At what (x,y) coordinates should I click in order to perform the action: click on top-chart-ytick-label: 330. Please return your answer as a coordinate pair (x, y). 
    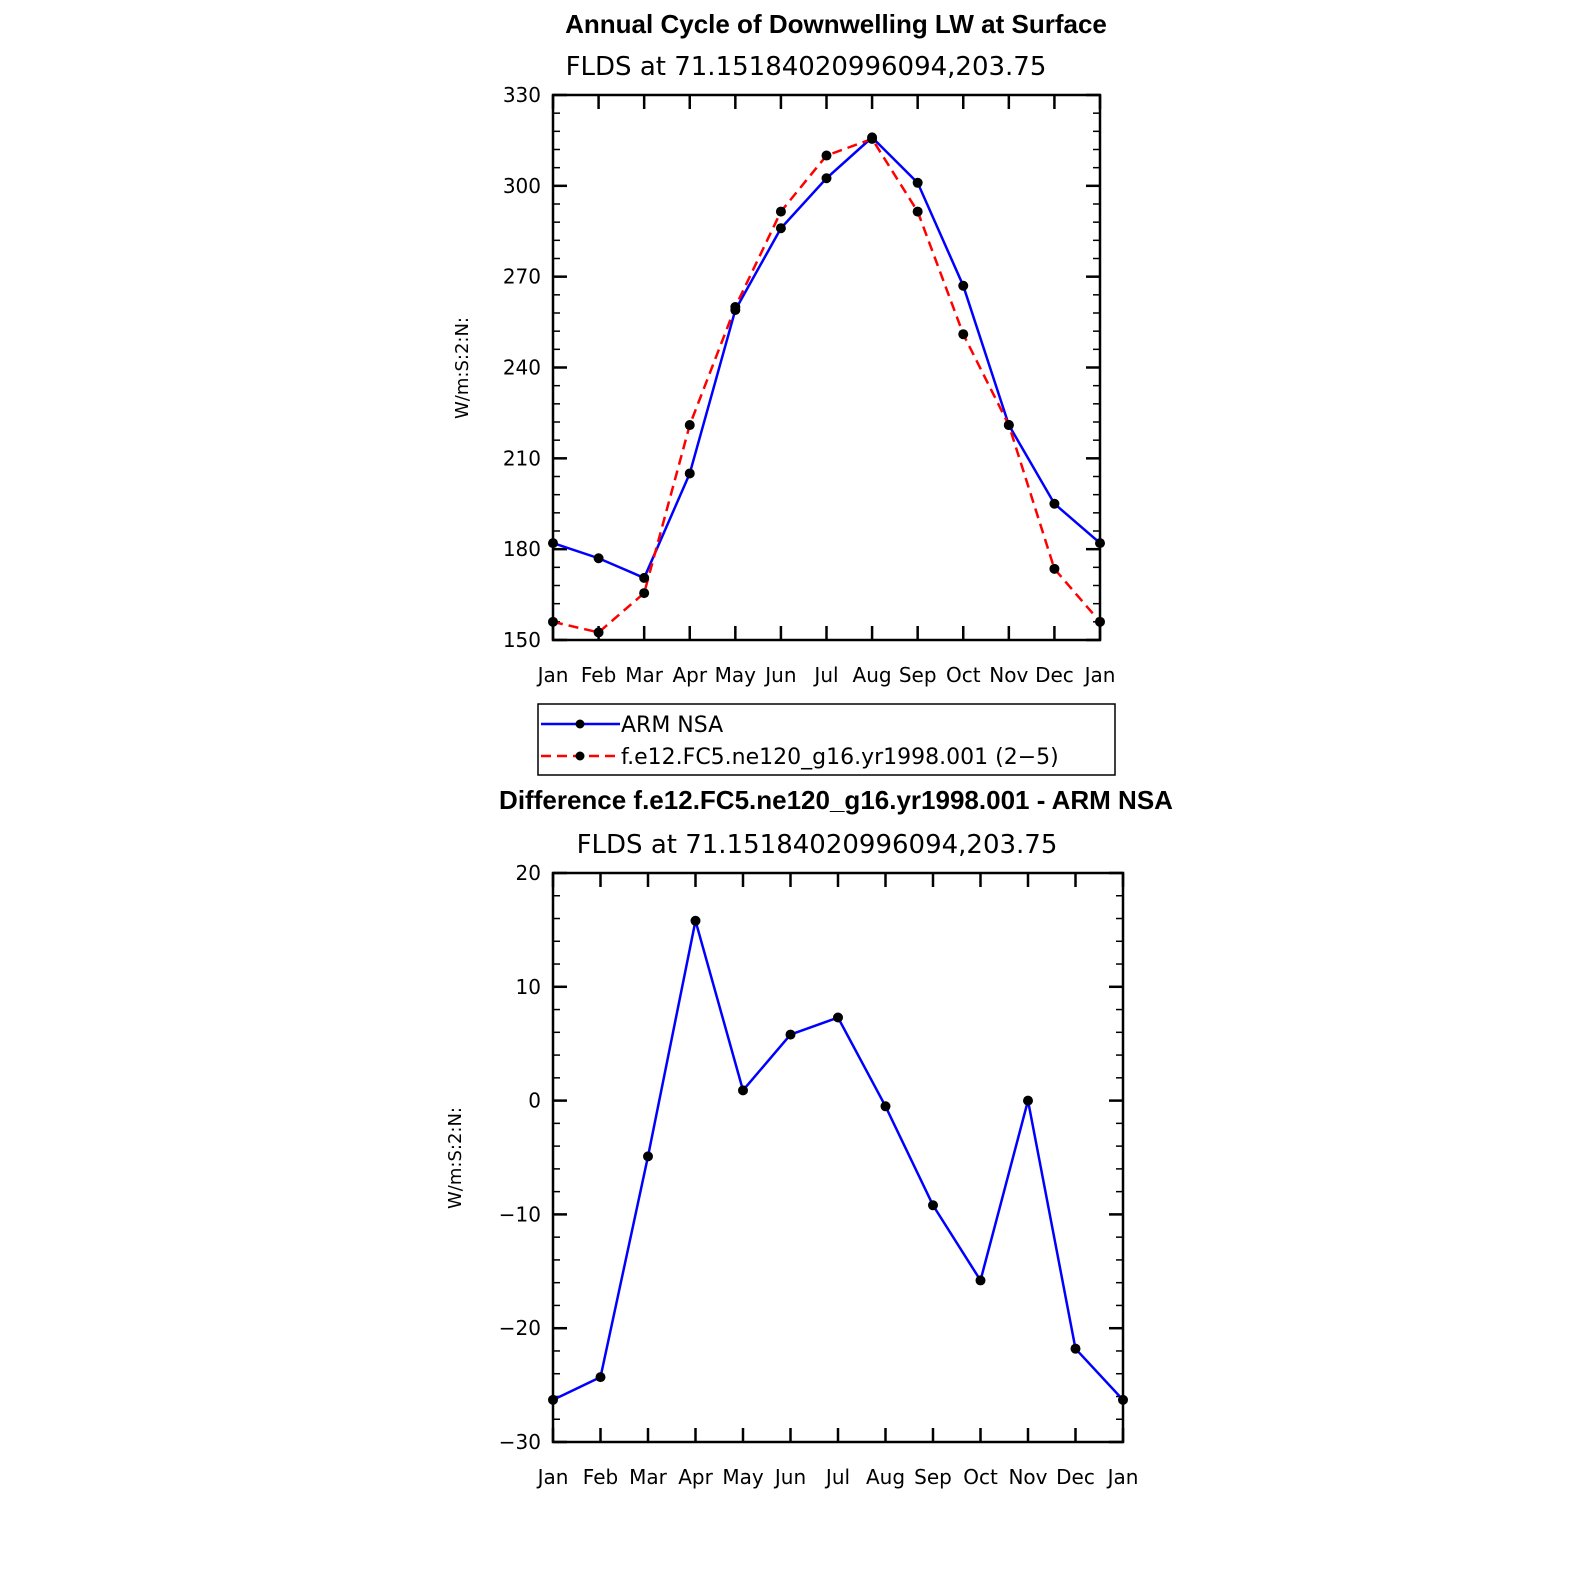
    Looking at the image, I should click on (522, 95).